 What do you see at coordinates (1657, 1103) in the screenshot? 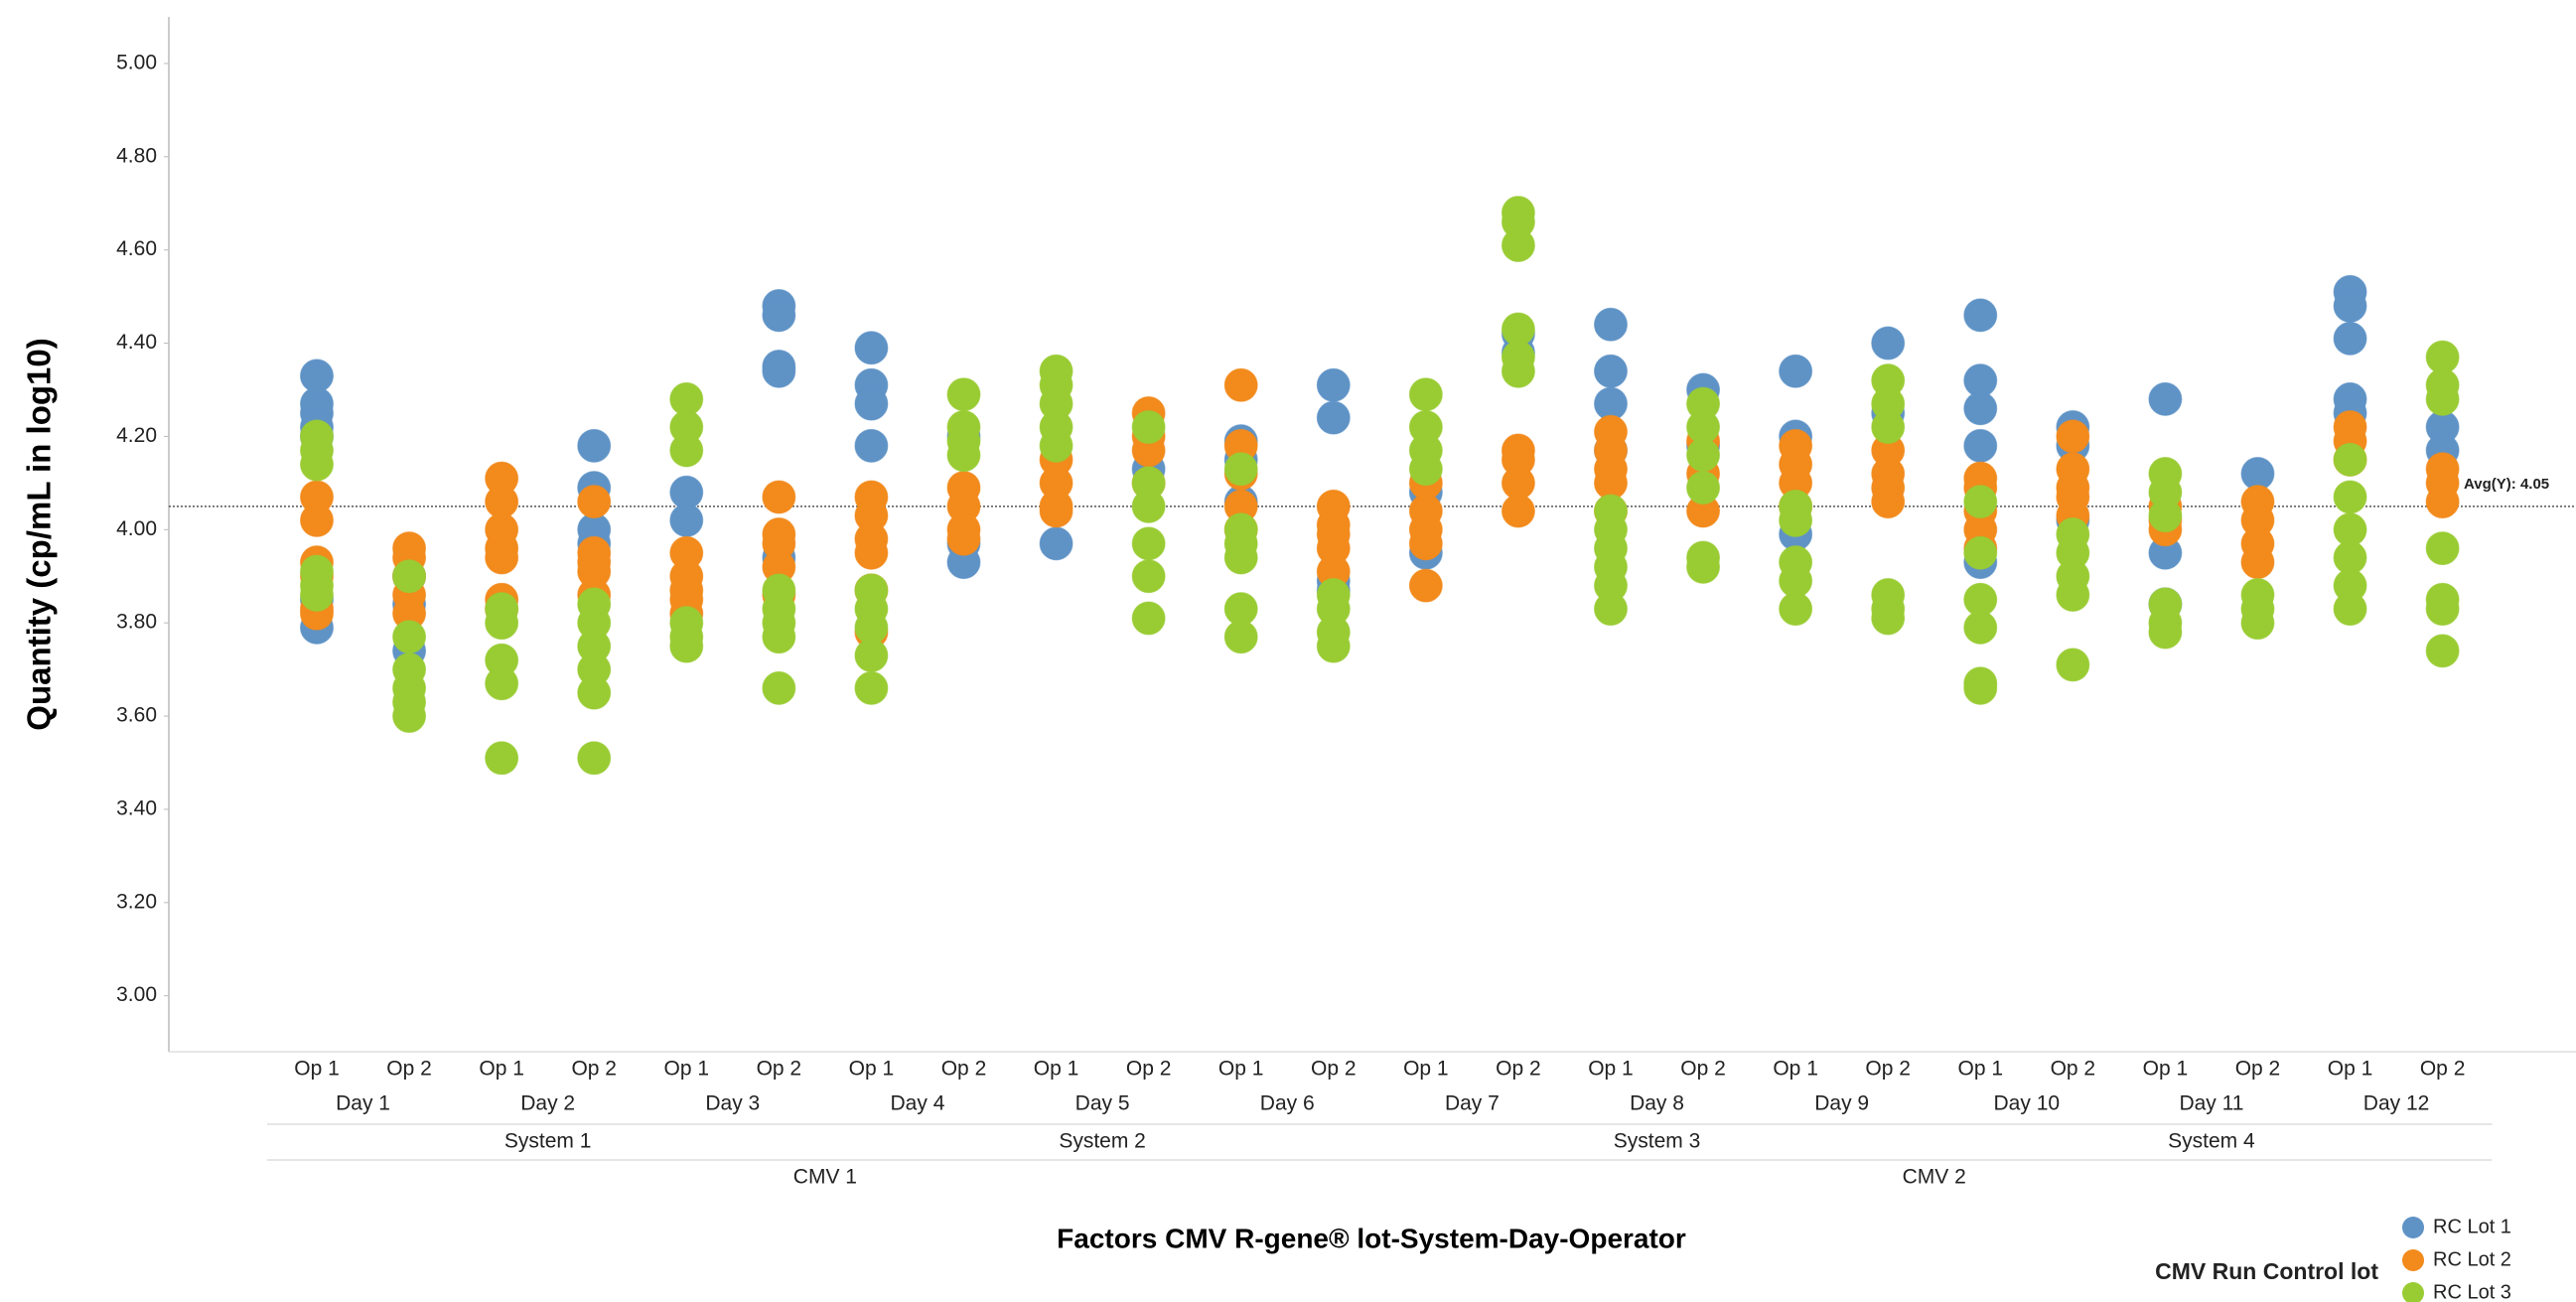
I see `day-label: Day 8` at bounding box center [1657, 1103].